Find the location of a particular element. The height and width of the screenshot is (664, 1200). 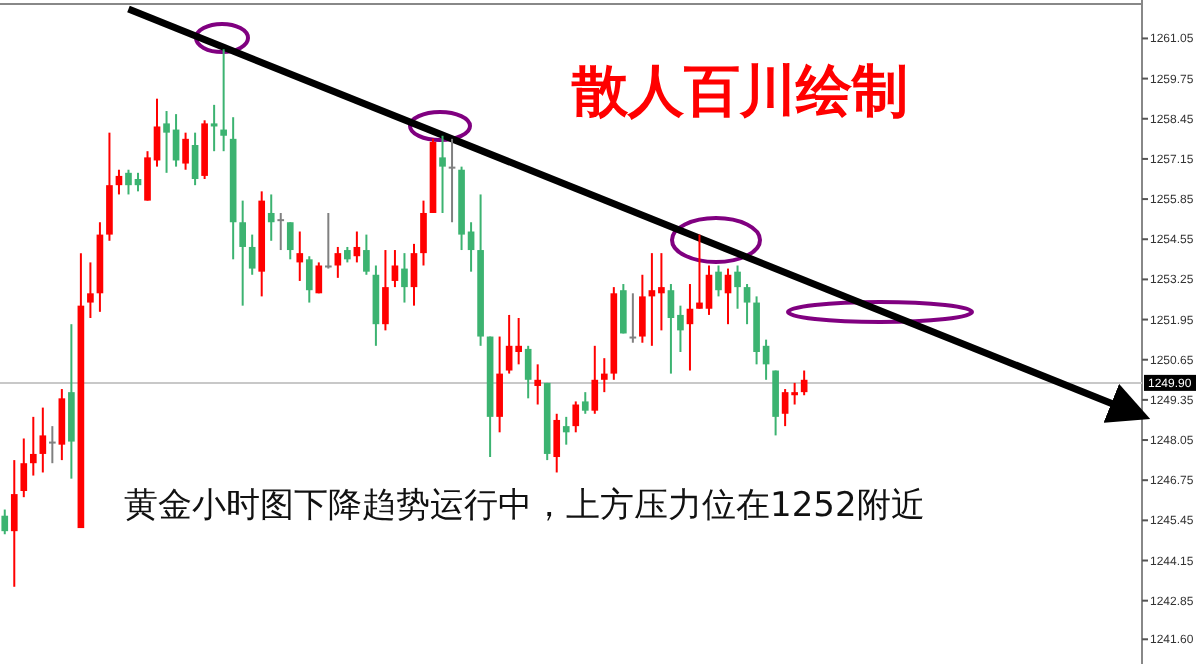

annotation: 黄金小时图下降趋势运行中，上方压力位在1252附近 is located at coordinates (524, 506).